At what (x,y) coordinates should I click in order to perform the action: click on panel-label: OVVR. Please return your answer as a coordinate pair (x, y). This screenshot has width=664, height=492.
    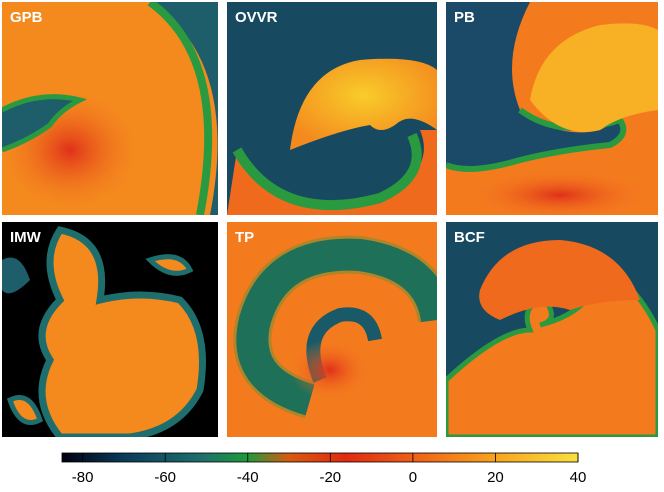
    Looking at the image, I should click on (256, 17).